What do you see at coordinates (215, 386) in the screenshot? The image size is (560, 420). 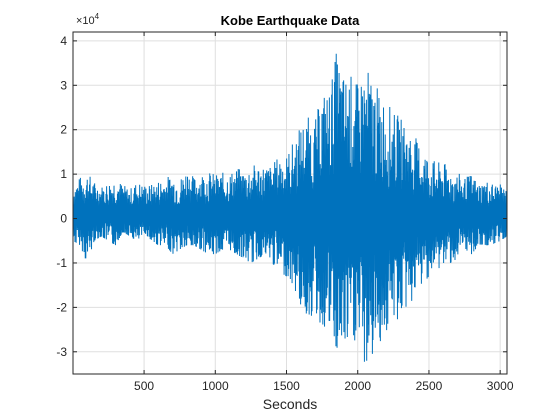 I see `x-tick-label: 1000` at bounding box center [215, 386].